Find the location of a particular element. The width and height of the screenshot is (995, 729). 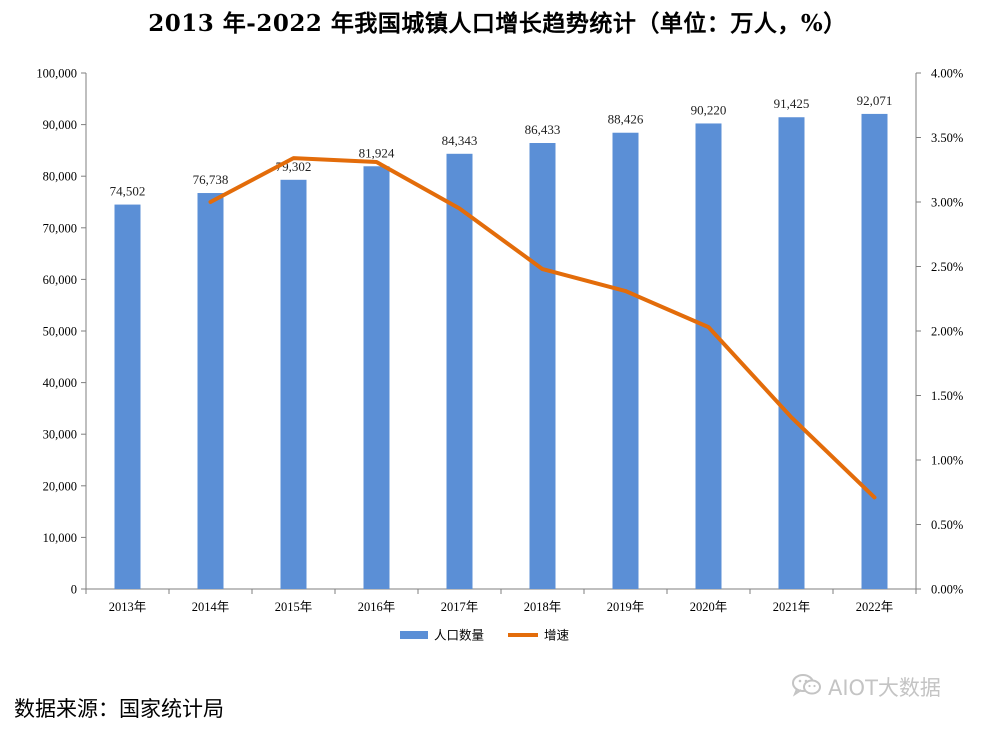

x-tick-label: 2017年 is located at coordinates (460, 607).